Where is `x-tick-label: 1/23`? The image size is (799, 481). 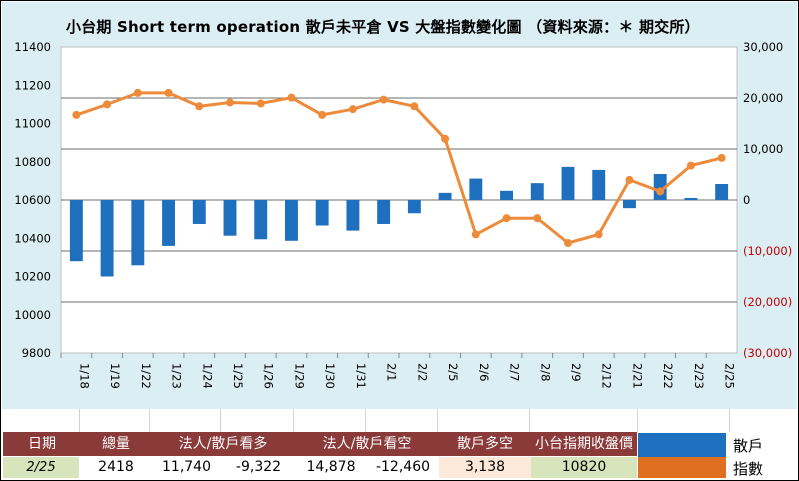
x-tick-label: 1/23 is located at coordinates (177, 376).